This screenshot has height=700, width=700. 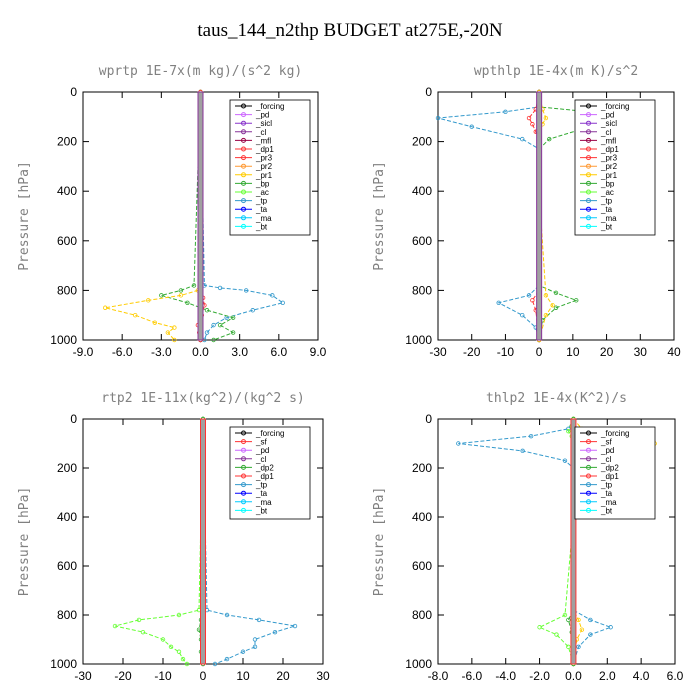 I want to click on y-tick-label: 0, so click(x=428, y=92).